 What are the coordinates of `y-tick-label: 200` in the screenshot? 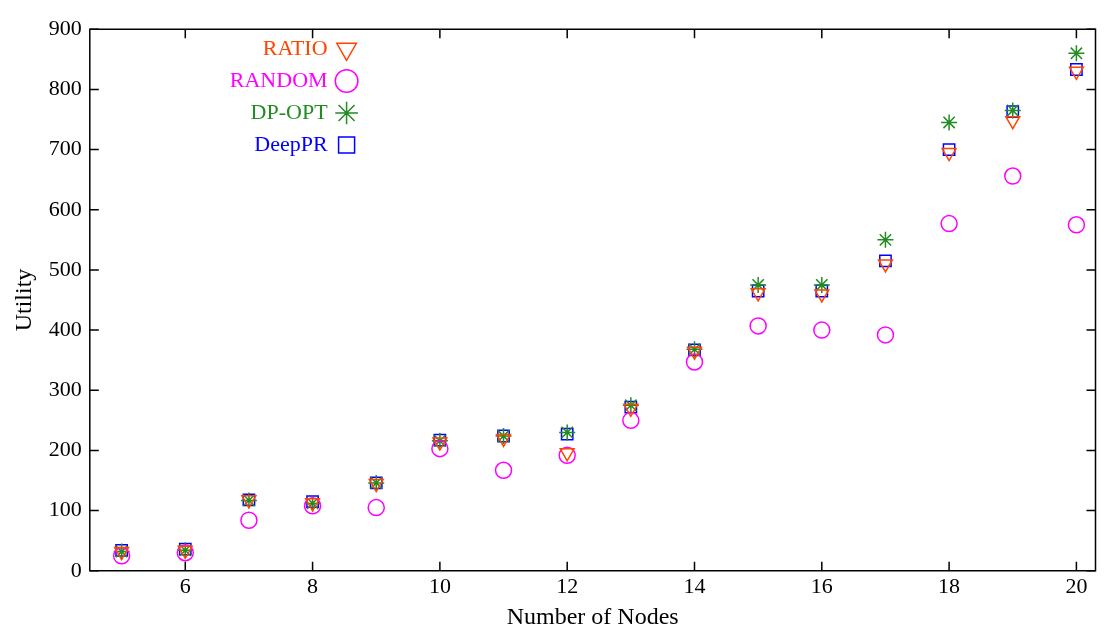 It's located at (65, 449).